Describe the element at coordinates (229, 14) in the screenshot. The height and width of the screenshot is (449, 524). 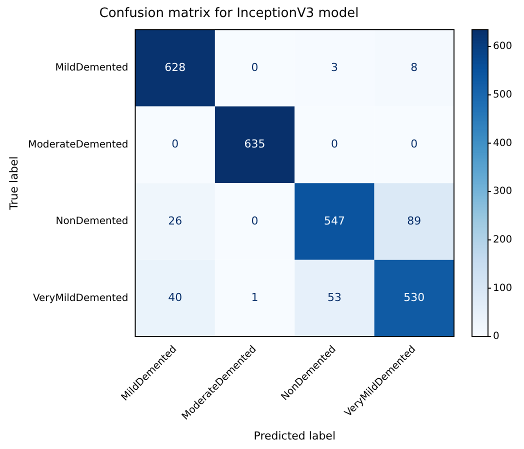
I see `chart-title: Confusion matrix for InceptionV3 model` at that location.